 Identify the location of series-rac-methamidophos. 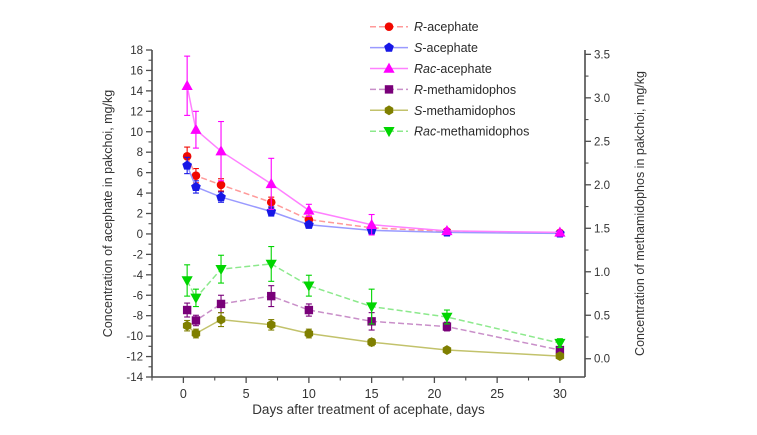
(373, 297).